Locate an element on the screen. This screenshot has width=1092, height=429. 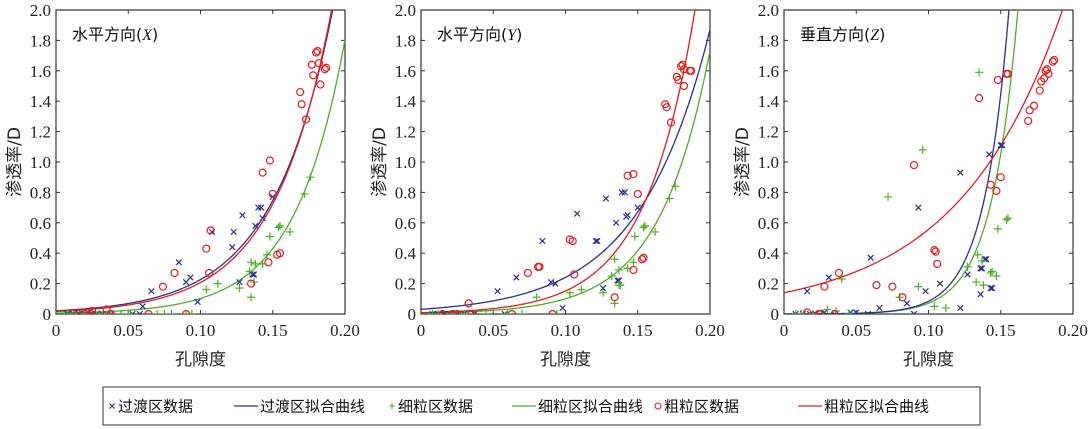
legend-label: 细粒区拟合曲线 is located at coordinates (590, 407).